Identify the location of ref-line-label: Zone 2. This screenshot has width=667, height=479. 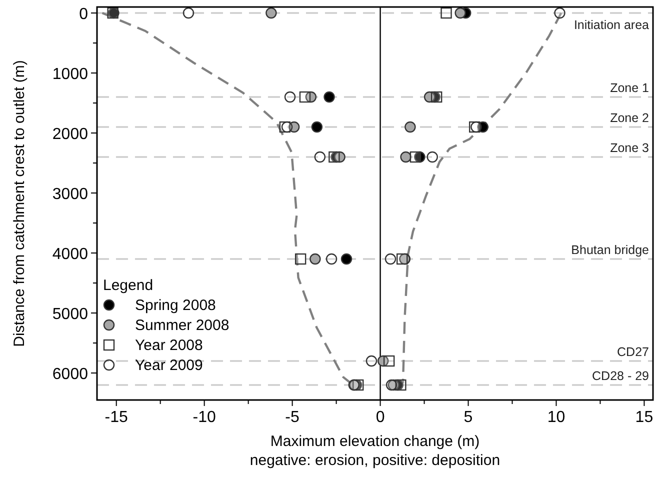
(630, 118).